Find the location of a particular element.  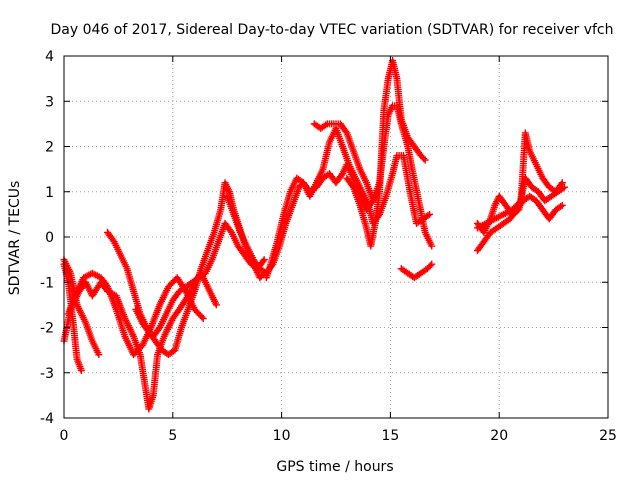

x-tick-label: 10 is located at coordinates (282, 436).